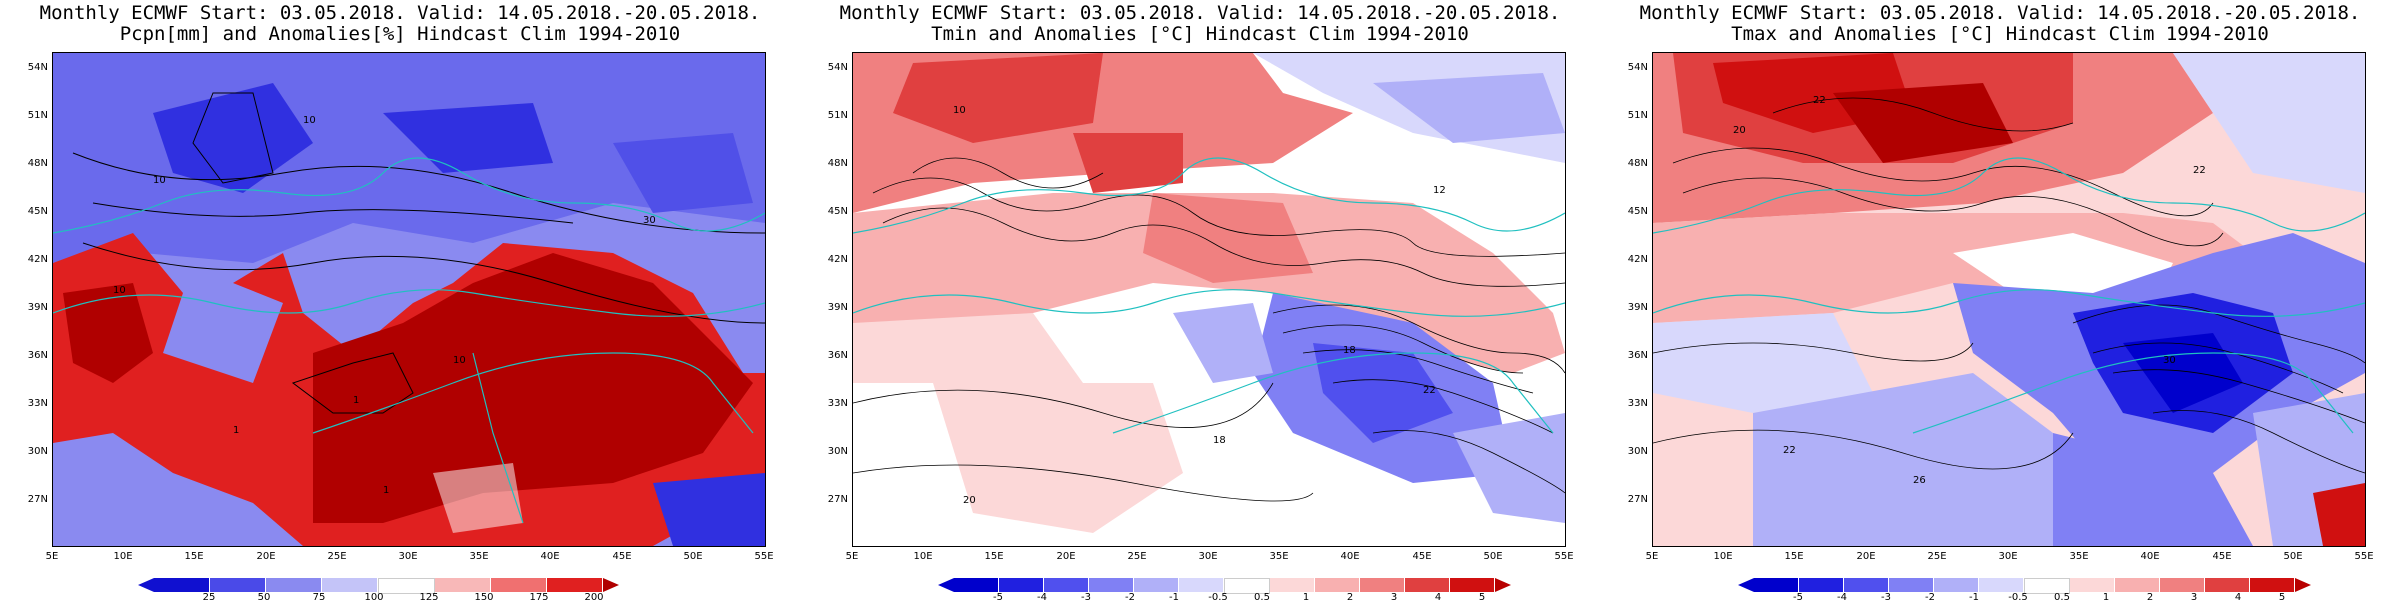 The image size is (2400, 603). Describe the element at coordinates (2282, 597) in the screenshot. I see `colorbar-tick: 5` at that location.